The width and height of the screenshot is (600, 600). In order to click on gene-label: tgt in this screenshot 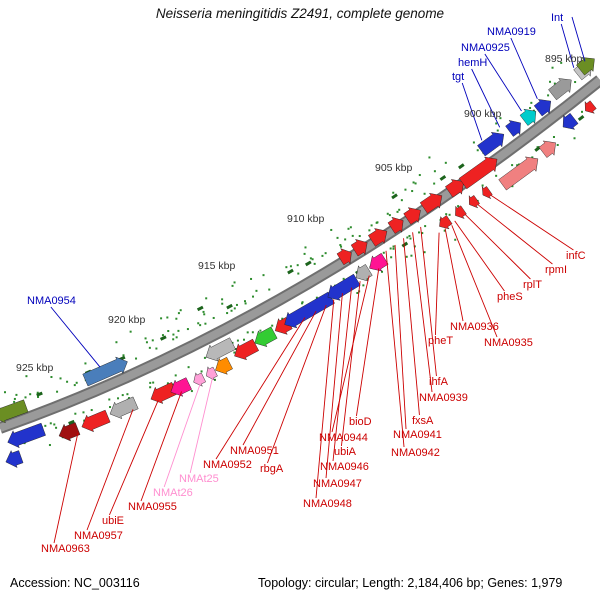, I will do `click(458, 77)`.